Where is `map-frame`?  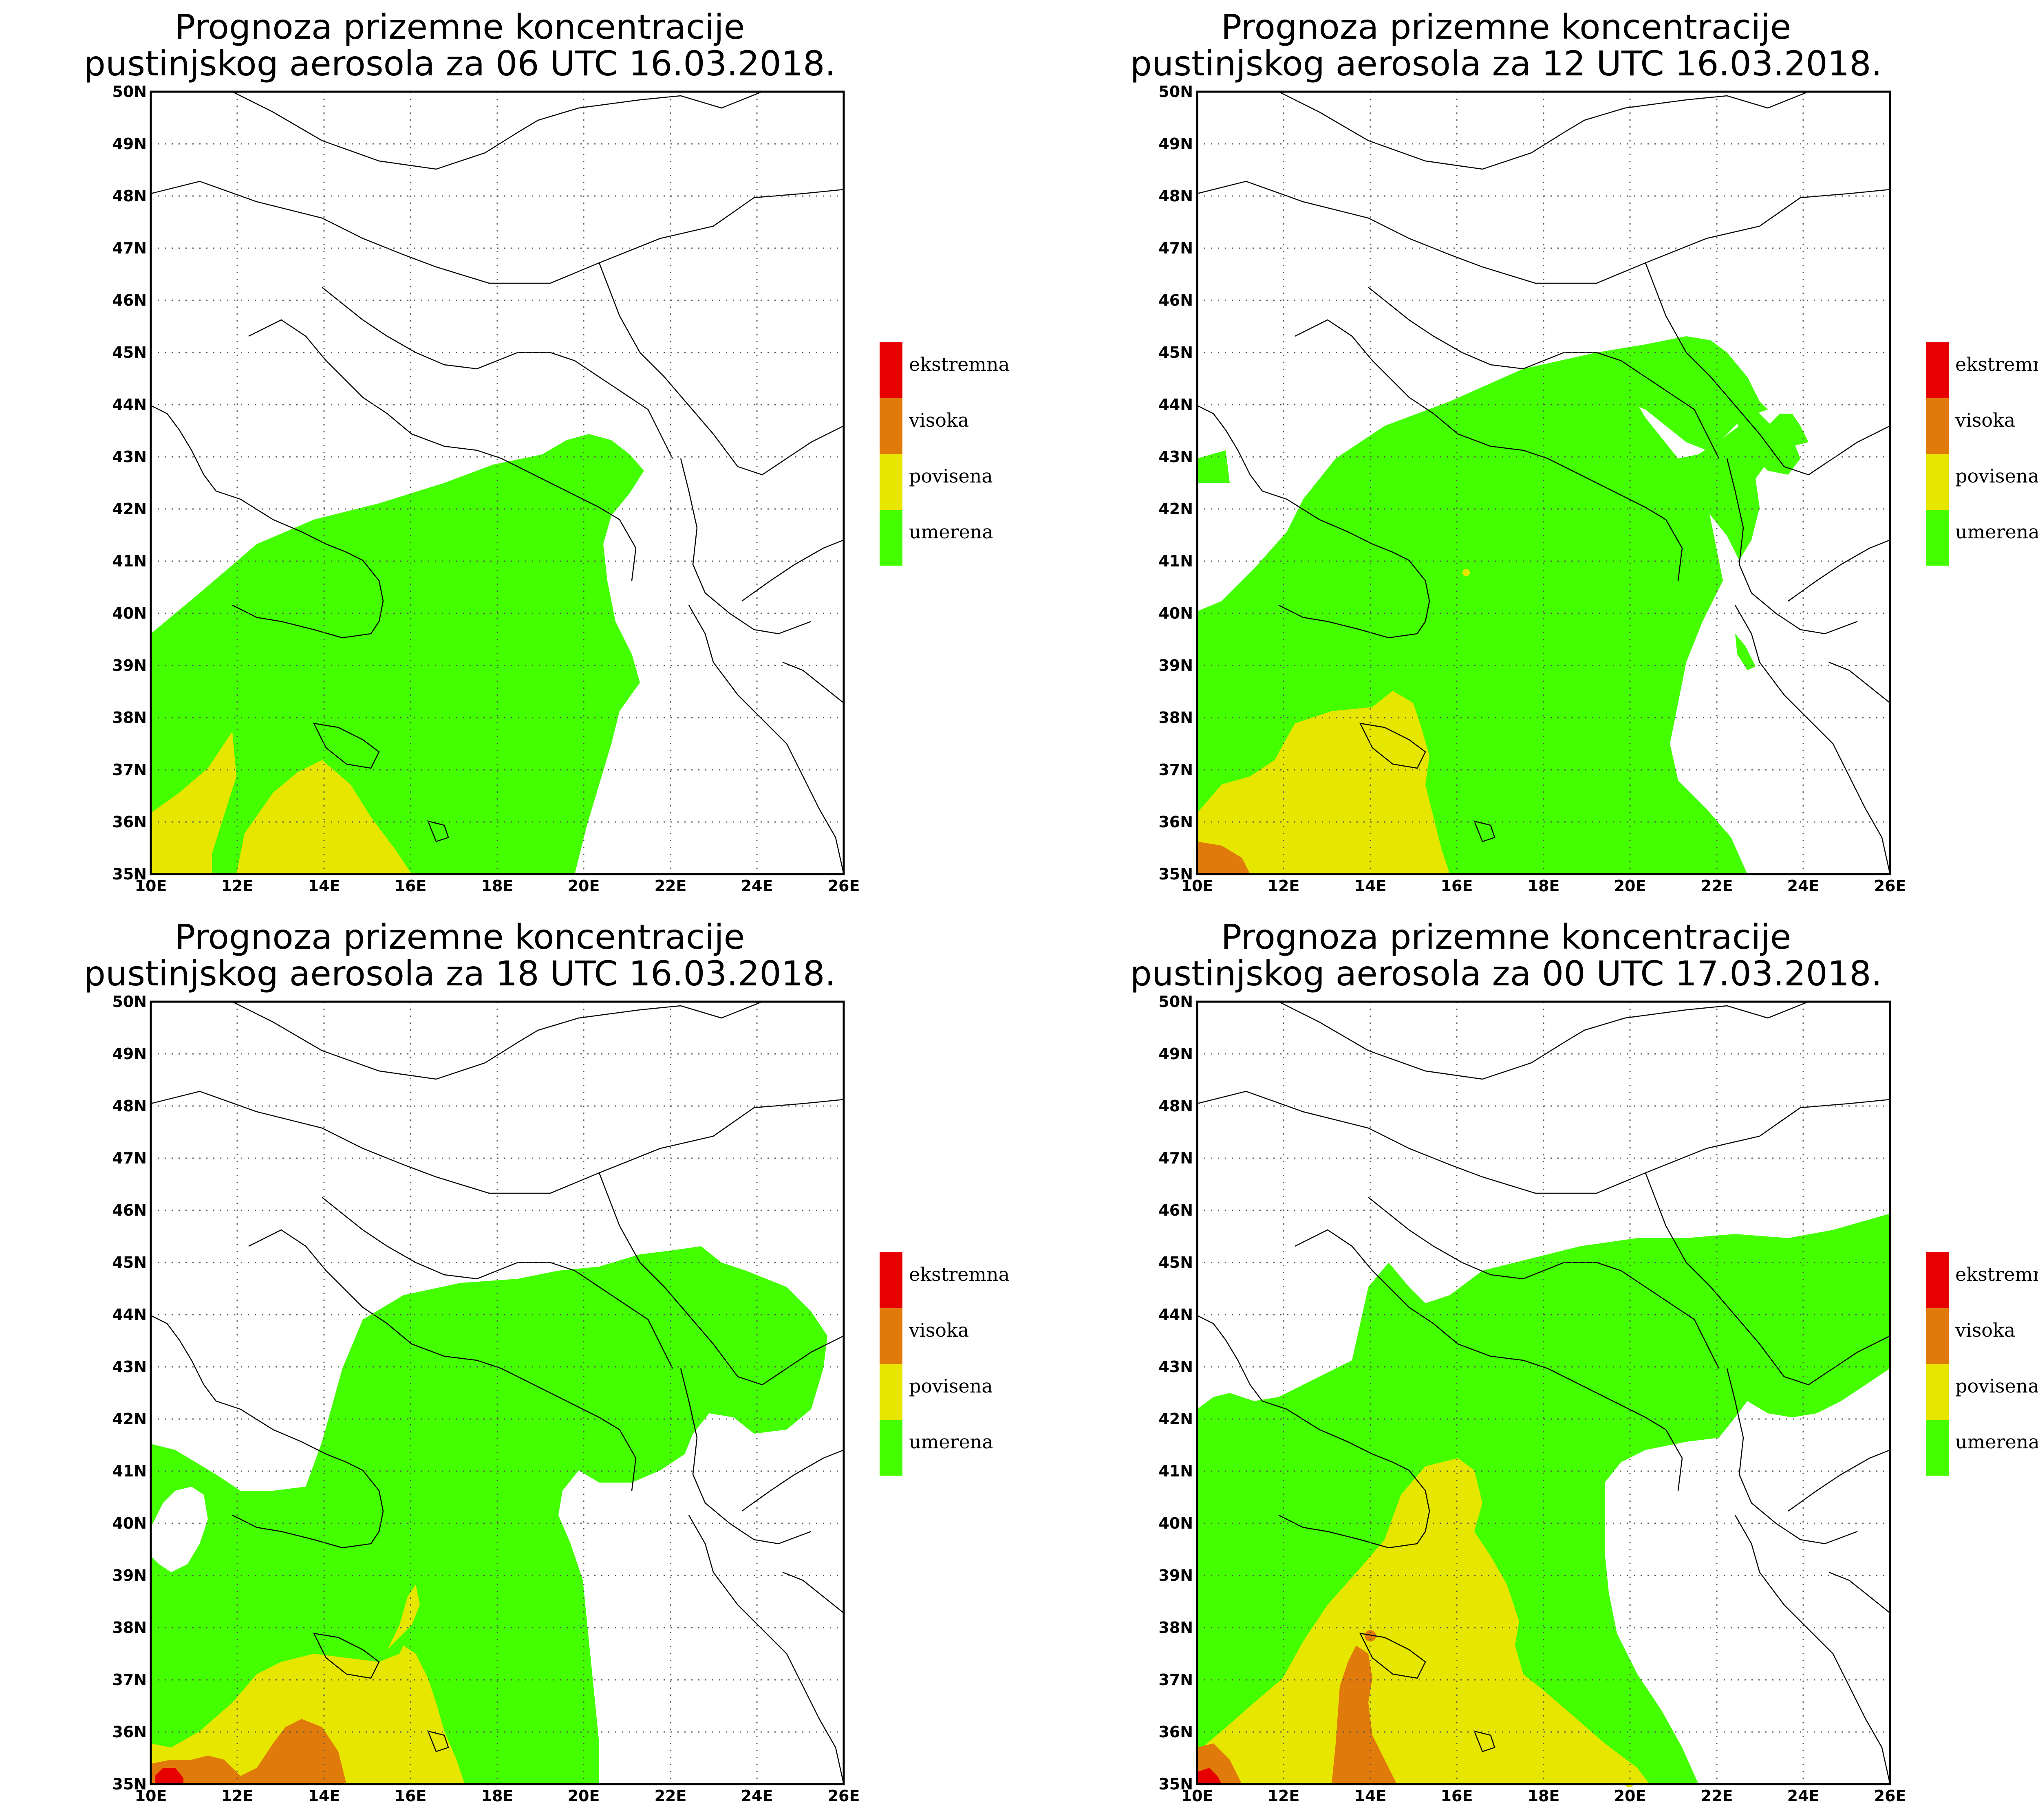
map-frame is located at coordinates (1543, 1393).